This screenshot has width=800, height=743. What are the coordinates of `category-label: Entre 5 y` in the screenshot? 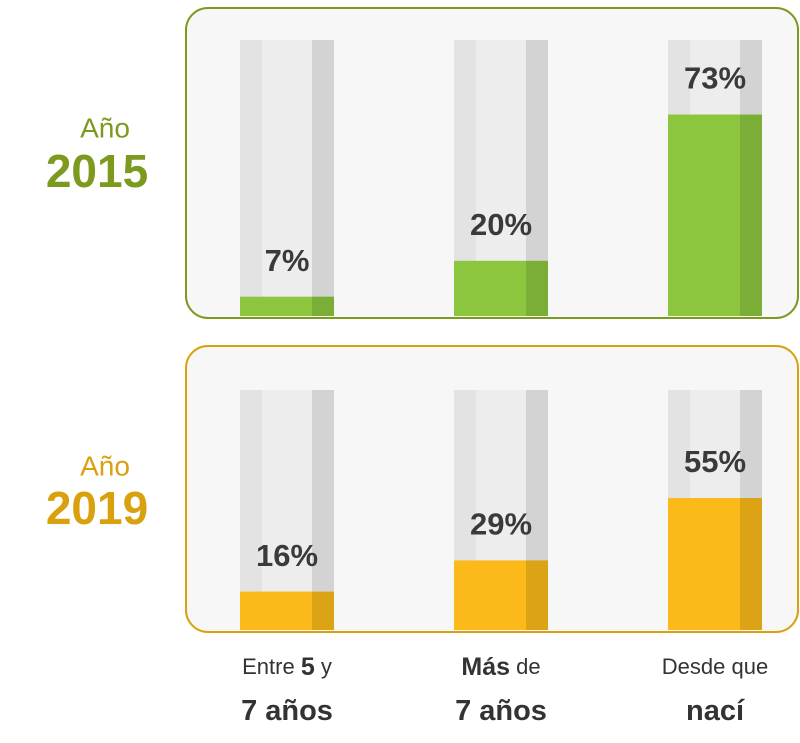 It's located at (287, 667).